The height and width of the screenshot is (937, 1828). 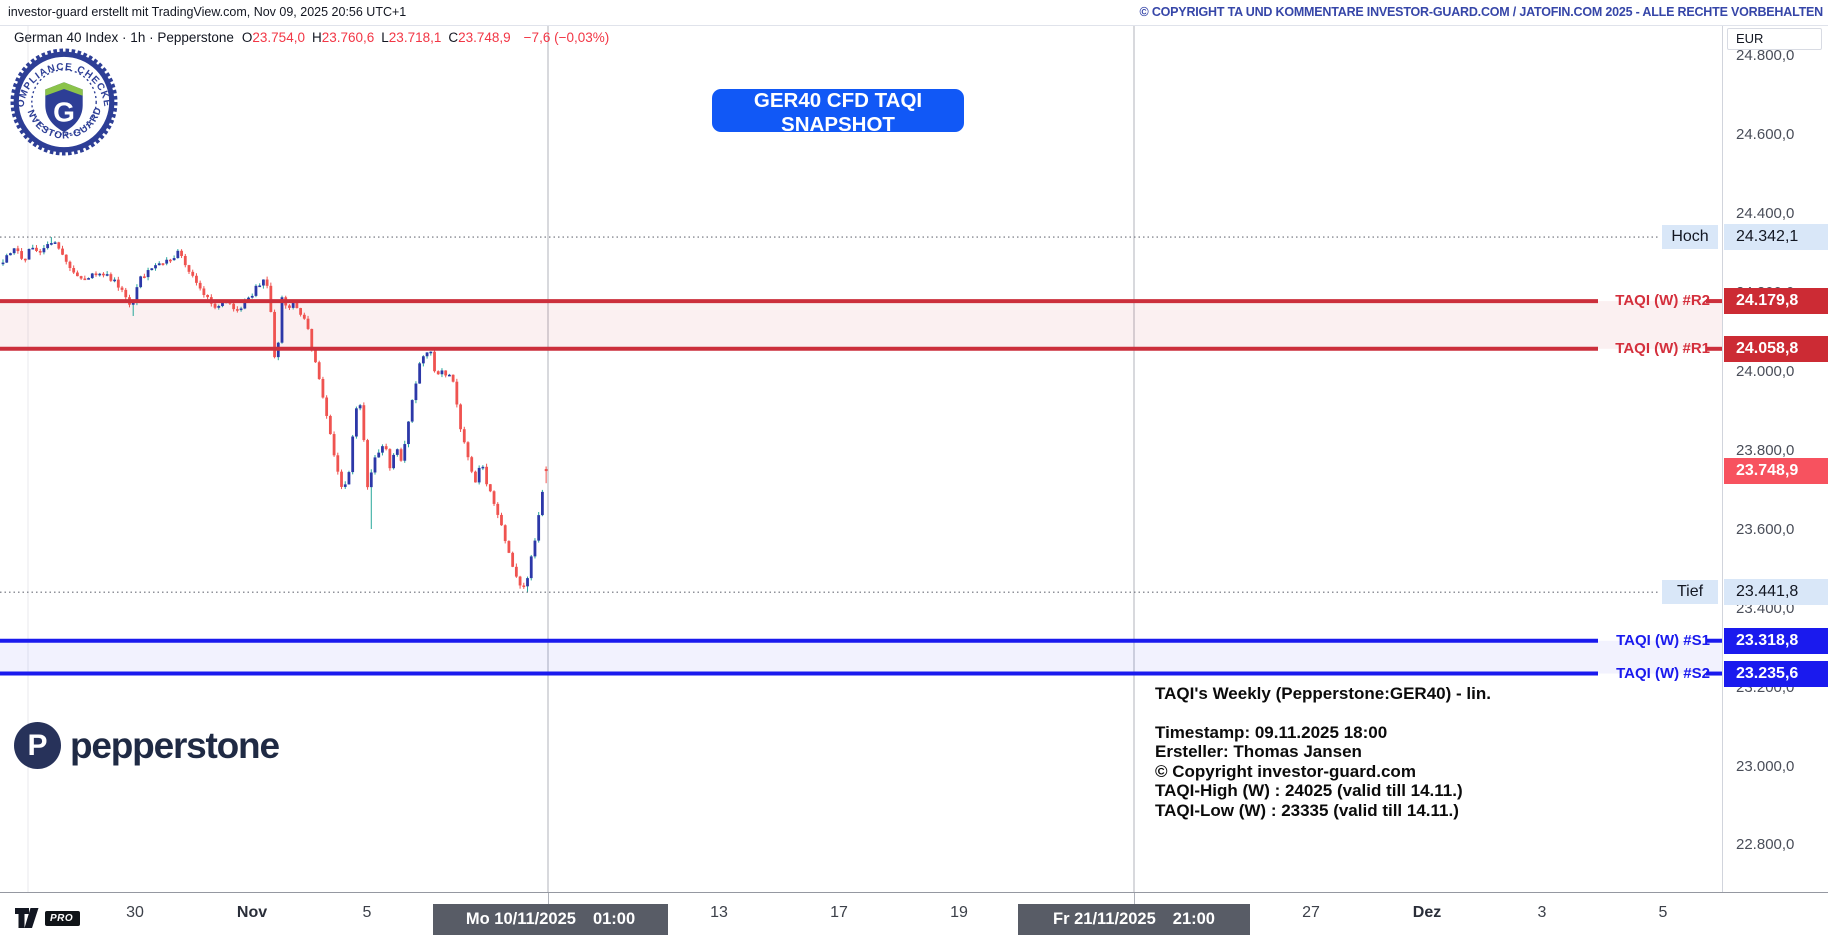 I want to click on price-tick: 23.800,0, so click(x=1765, y=450).